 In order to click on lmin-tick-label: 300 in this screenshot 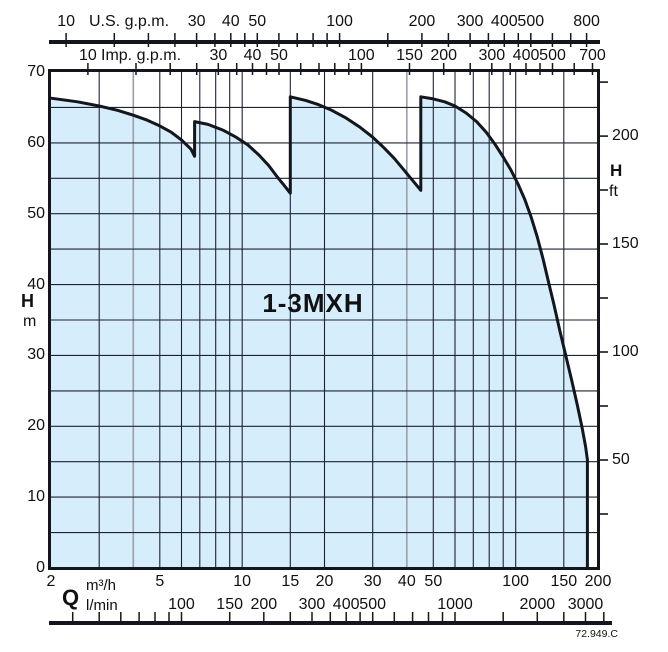, I will do `click(312, 604)`.